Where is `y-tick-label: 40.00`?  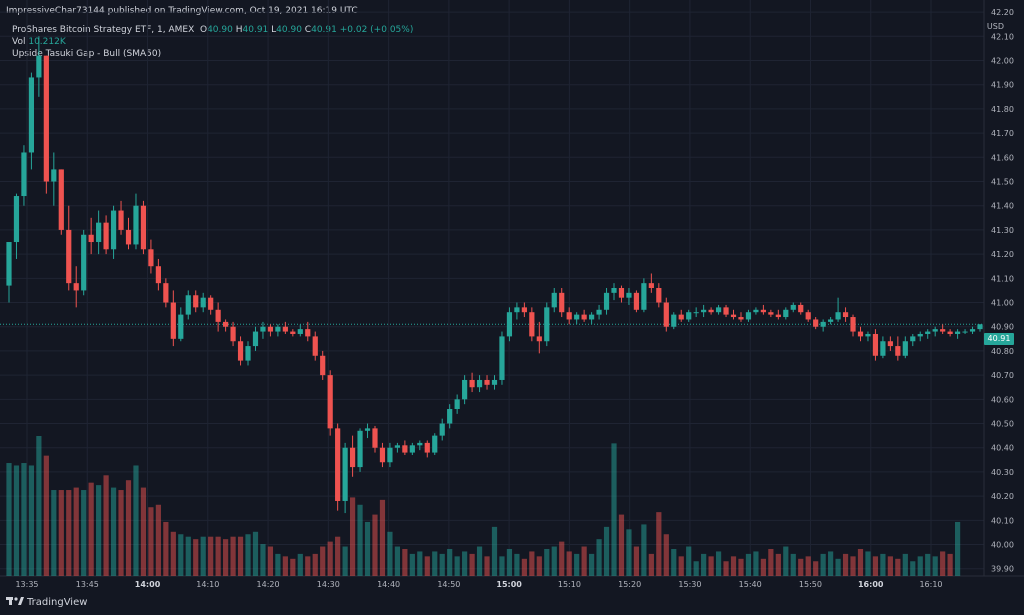
y-tick-label: 40.00 is located at coordinates (1002, 545).